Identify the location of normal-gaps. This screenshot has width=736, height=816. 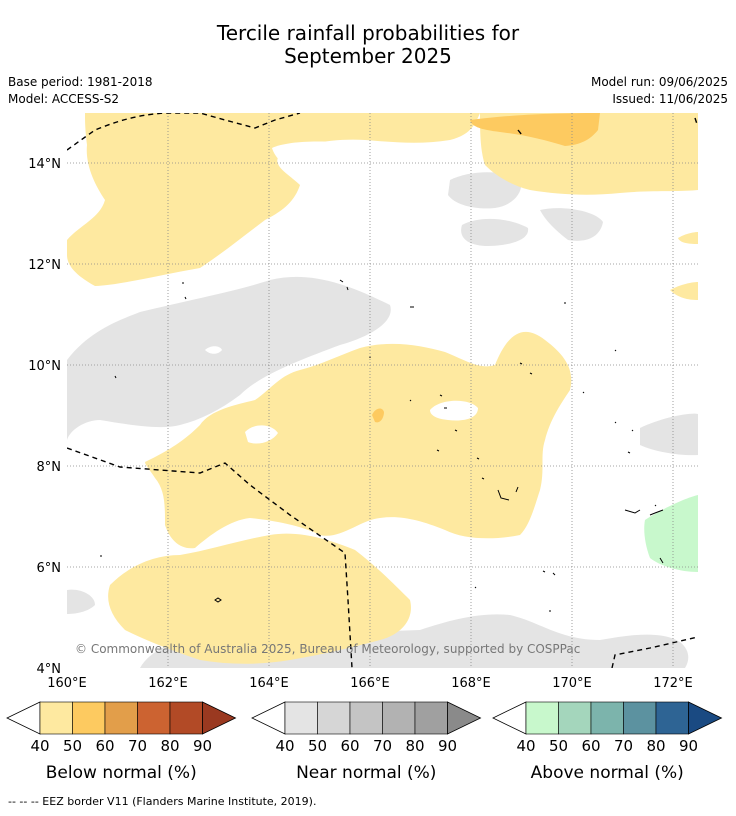
(341, 292).